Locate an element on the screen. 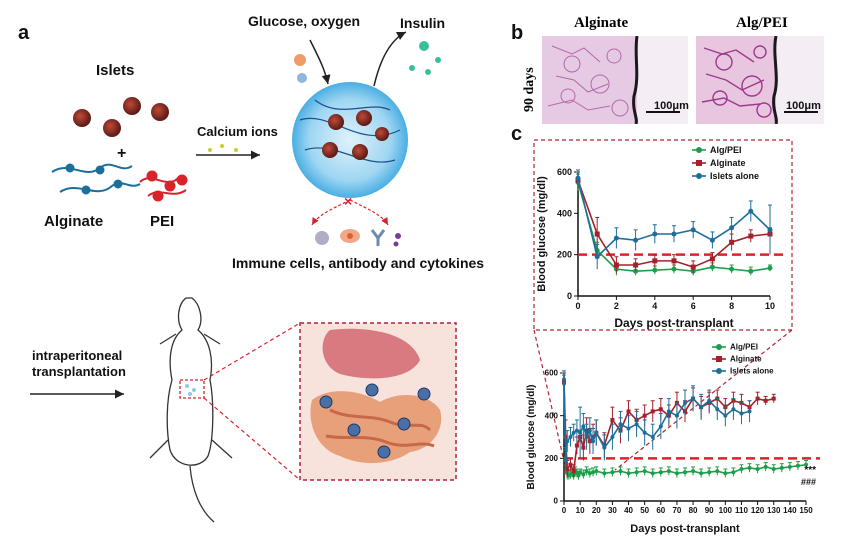  x-tick-label: 2 is located at coordinates (616, 306).